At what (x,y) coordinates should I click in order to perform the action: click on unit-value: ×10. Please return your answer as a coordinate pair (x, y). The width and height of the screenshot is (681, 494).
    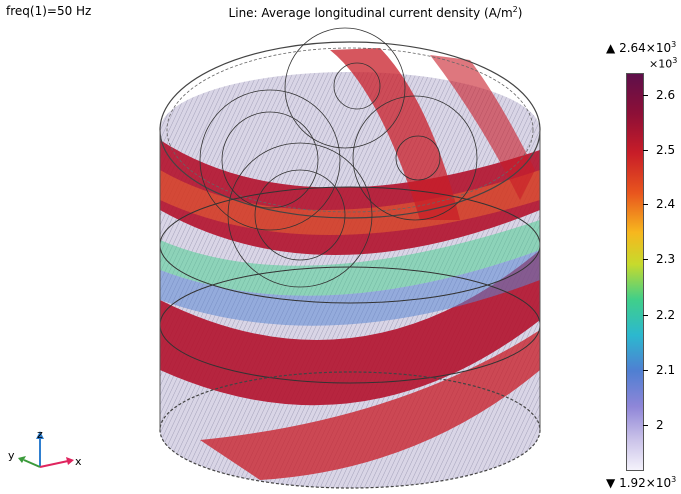
    Looking at the image, I should click on (661, 64).